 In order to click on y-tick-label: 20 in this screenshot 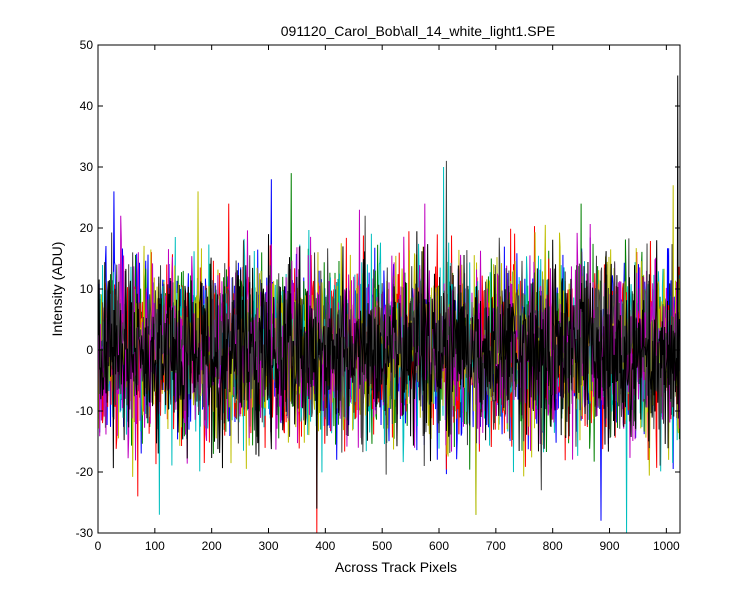, I will do `click(87, 228)`.